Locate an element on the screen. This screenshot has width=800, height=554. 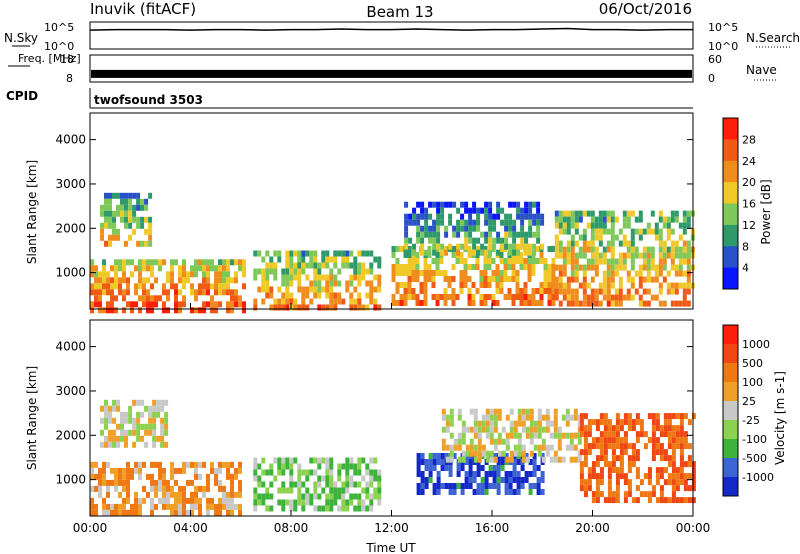
power-colorbar-swatch is located at coordinates (730, 278).